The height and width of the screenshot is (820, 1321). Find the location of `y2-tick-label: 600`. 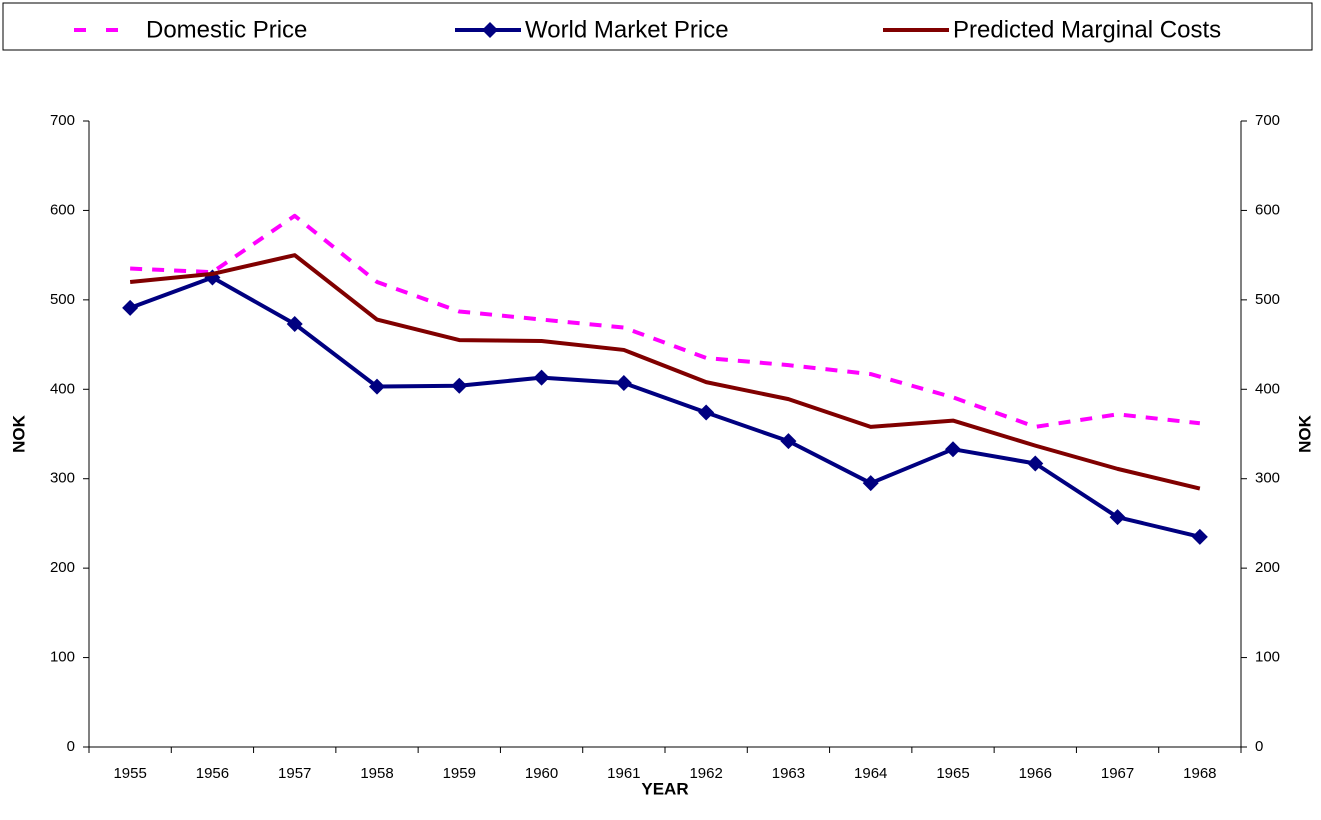

y2-tick-label: 600 is located at coordinates (1267, 209).